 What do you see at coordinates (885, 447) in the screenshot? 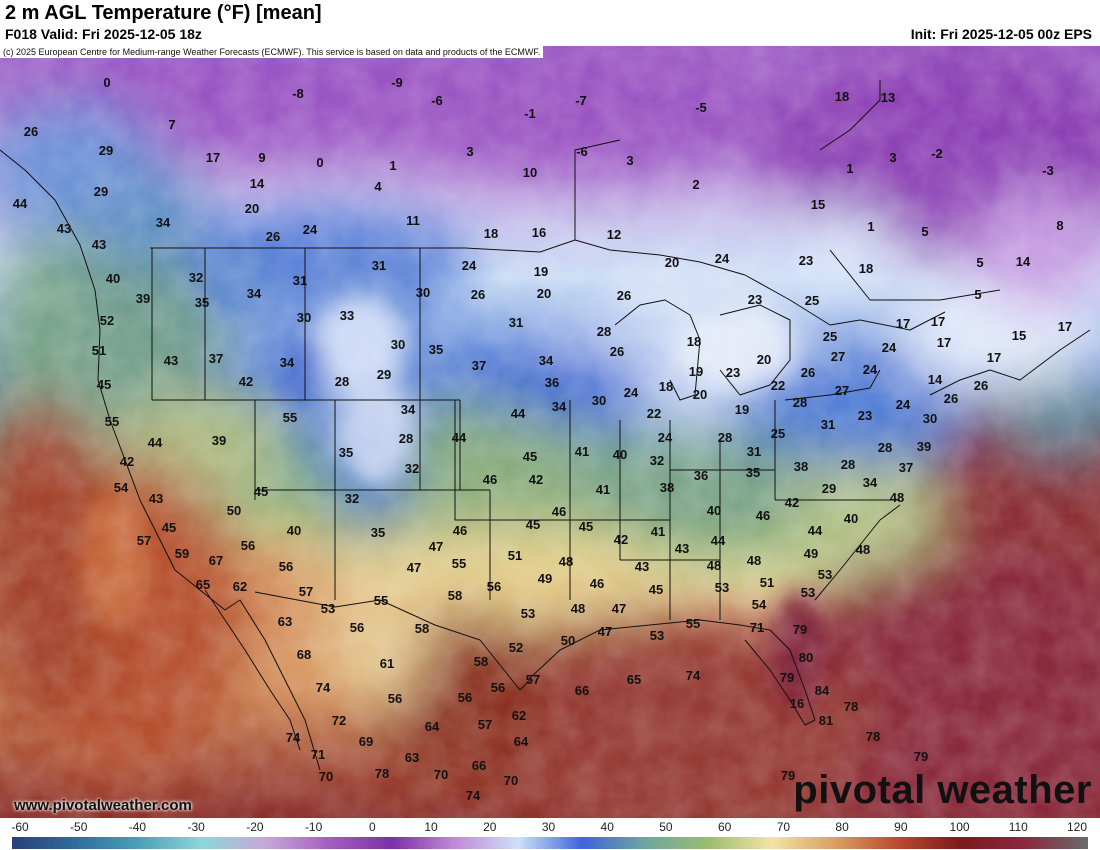
I see `temp-label: 28` at bounding box center [885, 447].